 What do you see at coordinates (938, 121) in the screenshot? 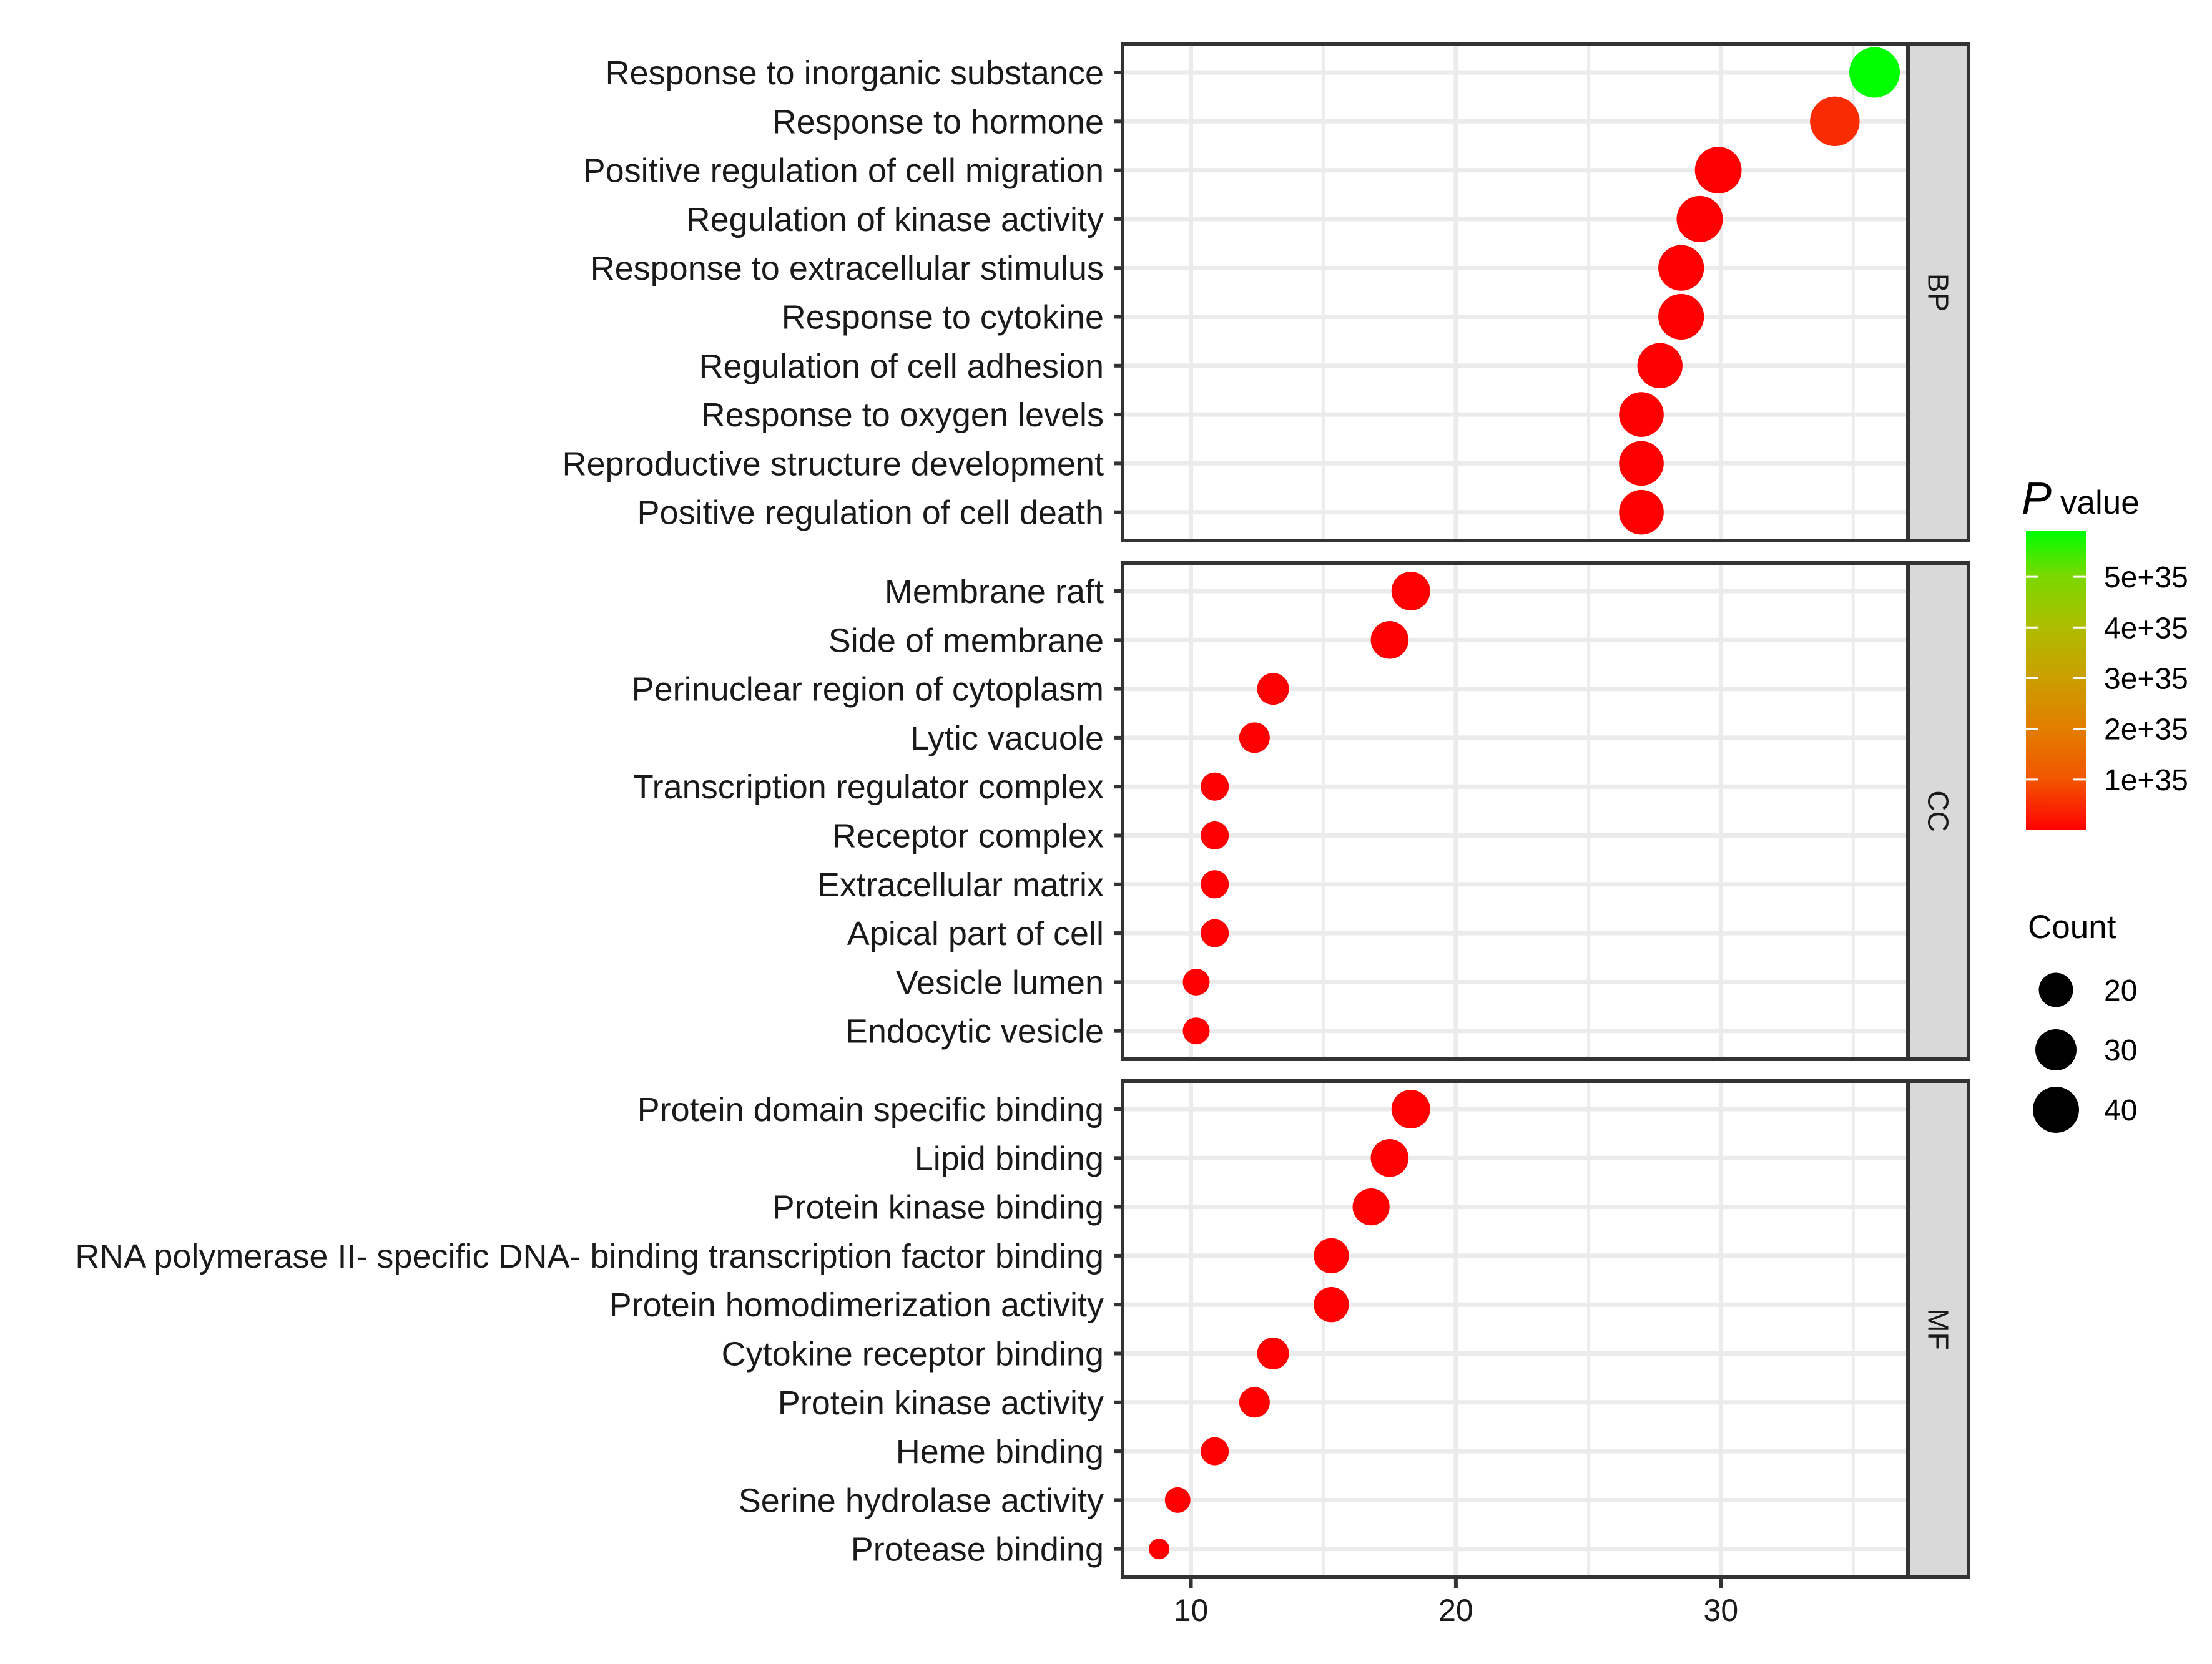
I see `y-tick-label: Response to hormone` at bounding box center [938, 121].